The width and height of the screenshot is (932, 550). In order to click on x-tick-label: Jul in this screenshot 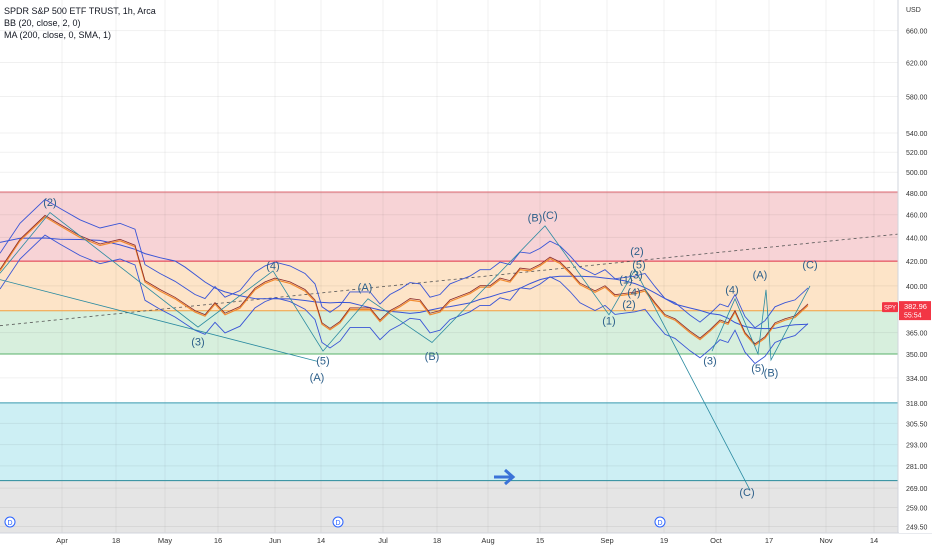, I will do `click(383, 540)`.